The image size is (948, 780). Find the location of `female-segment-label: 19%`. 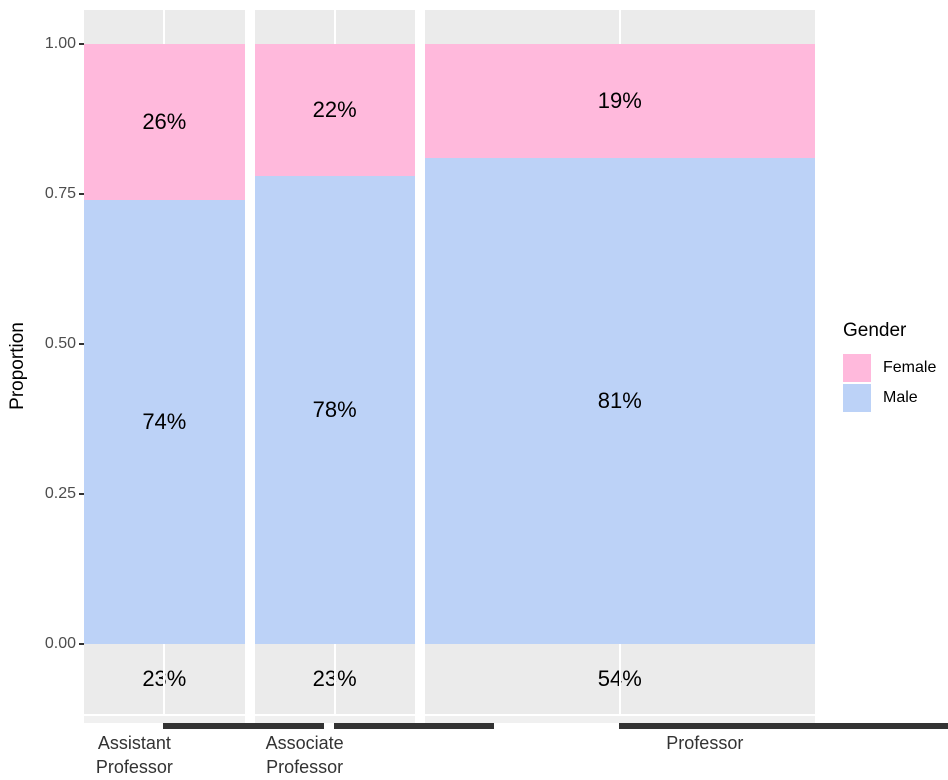

female-segment-label: 19% is located at coordinates (619, 100).